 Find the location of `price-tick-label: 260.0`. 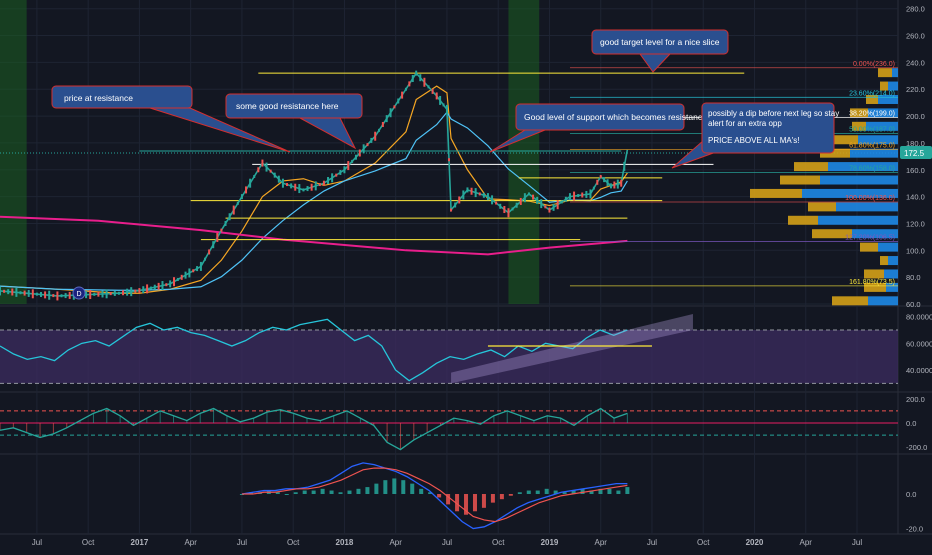

price-tick-label: 260.0 is located at coordinates (915, 36).